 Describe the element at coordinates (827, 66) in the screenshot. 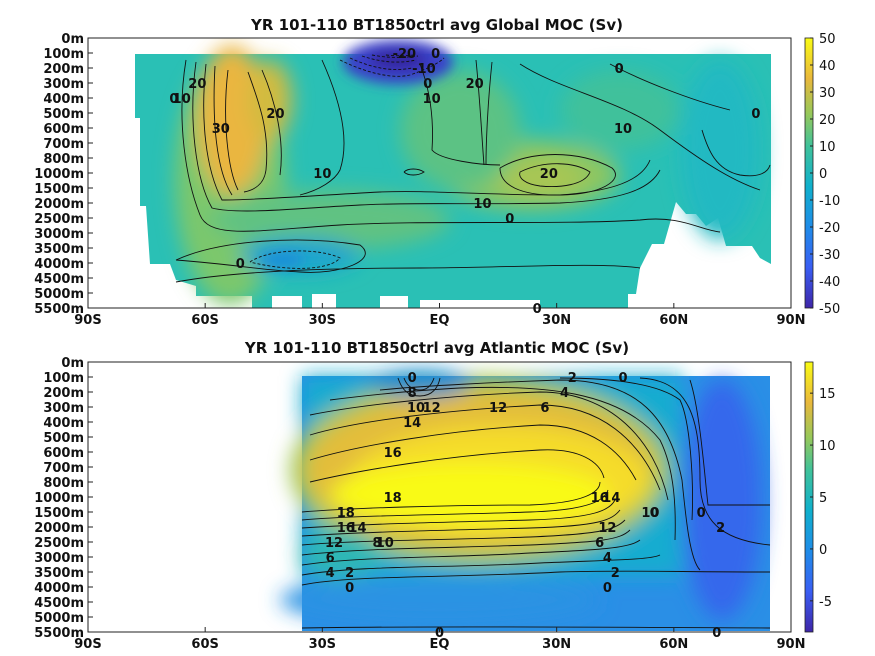

I see `global-colorbar-tick-label: 40` at that location.